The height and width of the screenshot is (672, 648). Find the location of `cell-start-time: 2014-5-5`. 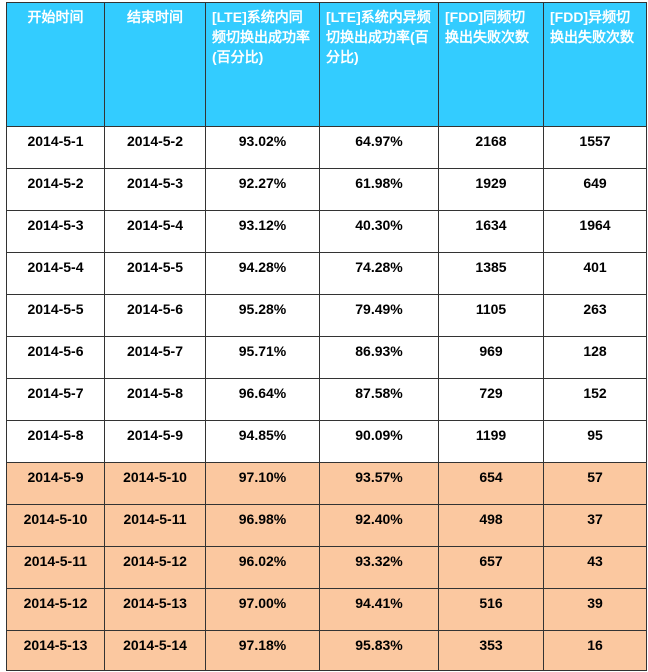

cell-start-time: 2014-5-5 is located at coordinates (55, 315).